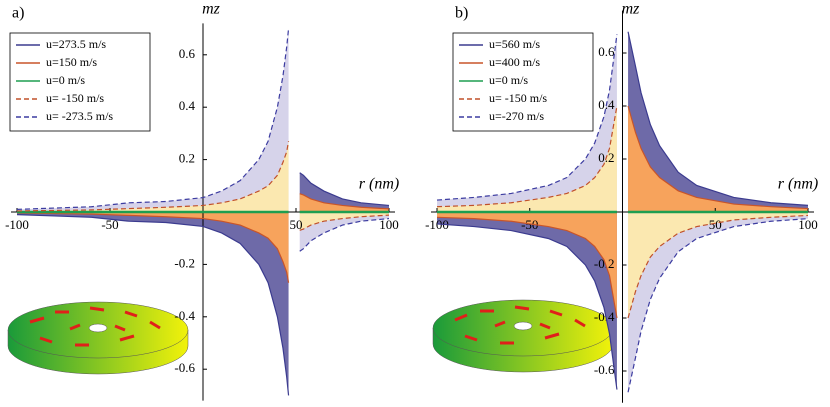 This screenshot has height=407, width=830. Describe the element at coordinates (98, 338) in the screenshot. I see `disk-illustration-a` at that location.